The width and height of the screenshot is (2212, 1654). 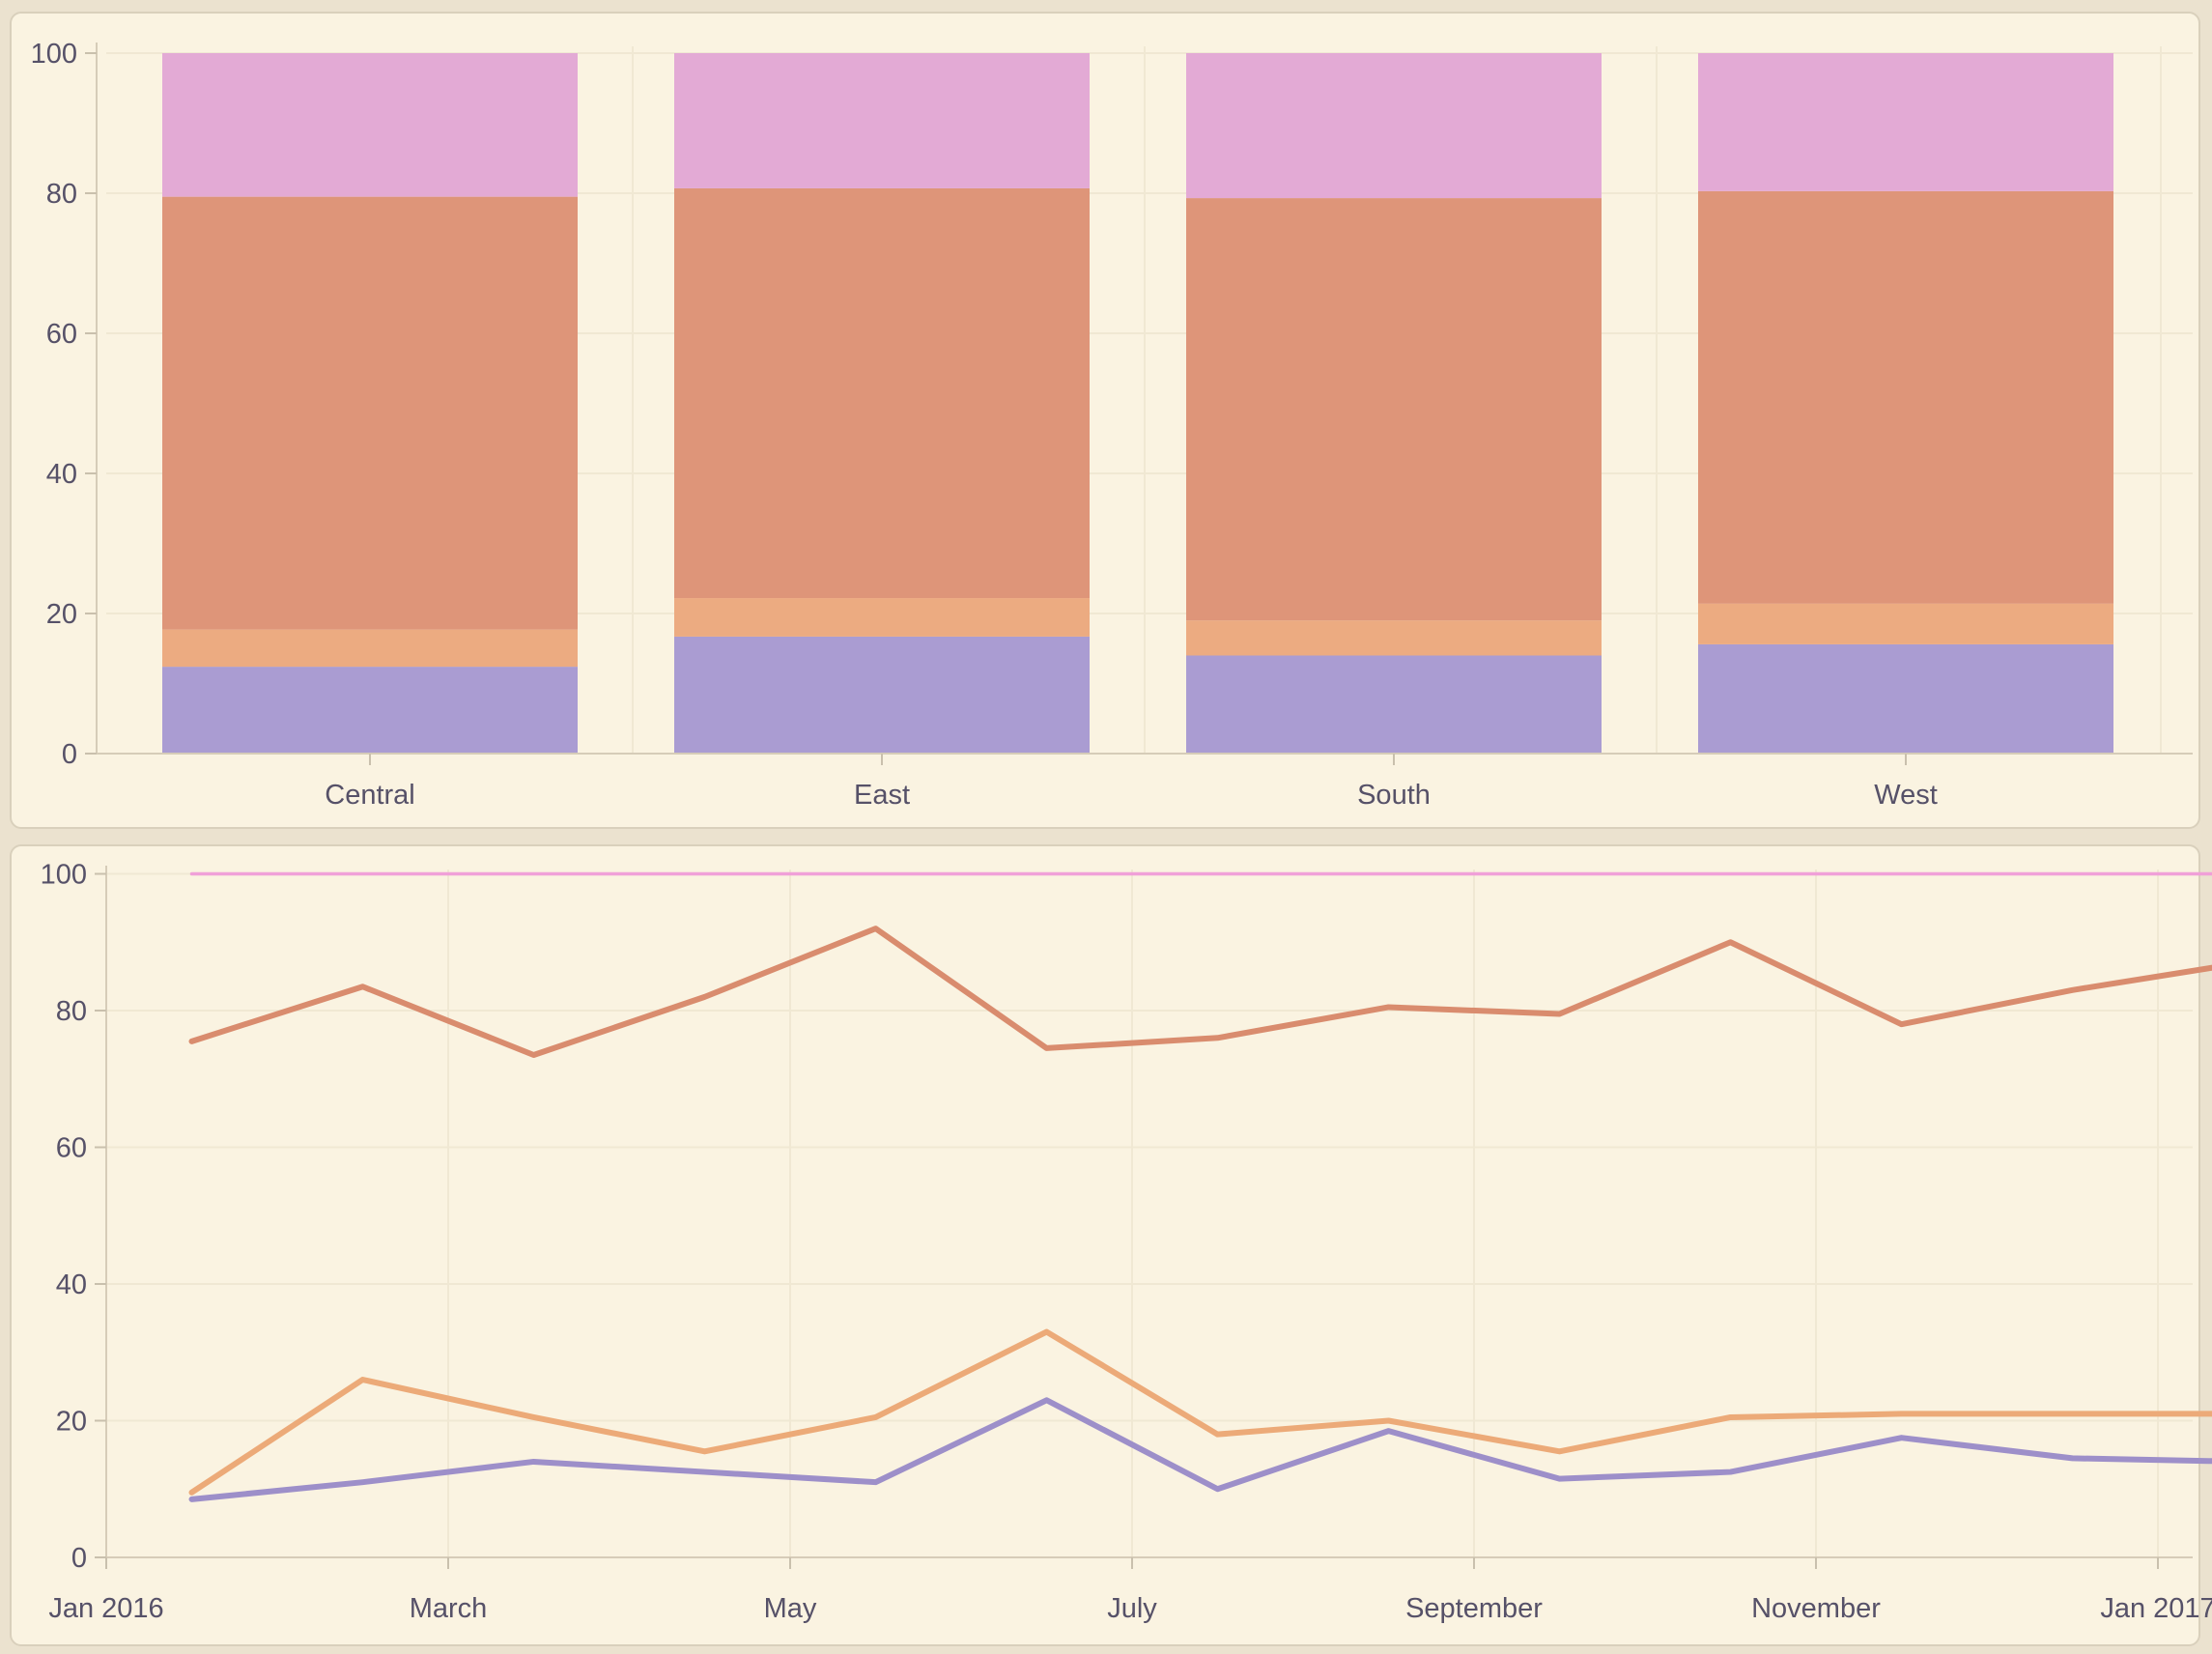 What do you see at coordinates (370, 710) in the screenshot?
I see `bar-central-segment-purple` at bounding box center [370, 710].